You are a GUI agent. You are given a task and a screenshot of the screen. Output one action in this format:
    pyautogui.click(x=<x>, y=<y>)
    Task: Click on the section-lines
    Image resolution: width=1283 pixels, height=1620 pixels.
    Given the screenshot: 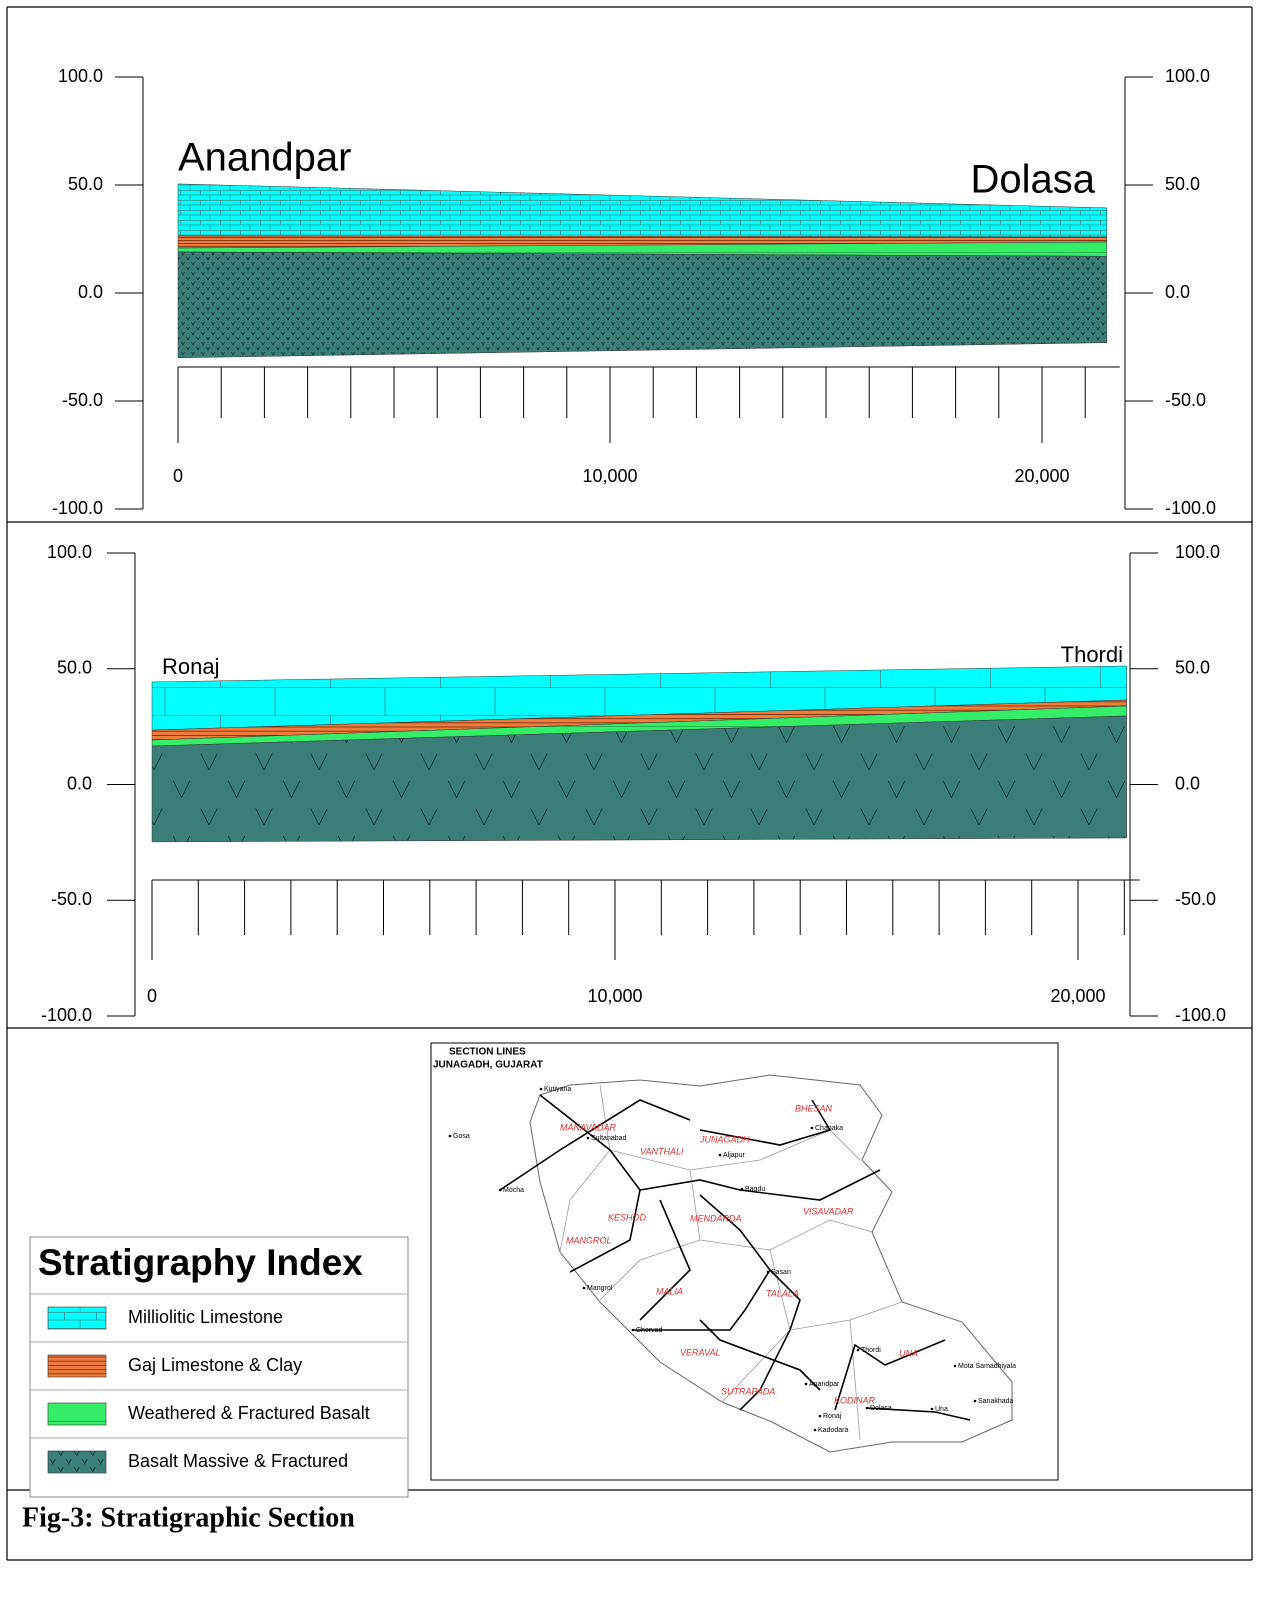 What is the action you would take?
    pyautogui.click(x=735, y=1257)
    